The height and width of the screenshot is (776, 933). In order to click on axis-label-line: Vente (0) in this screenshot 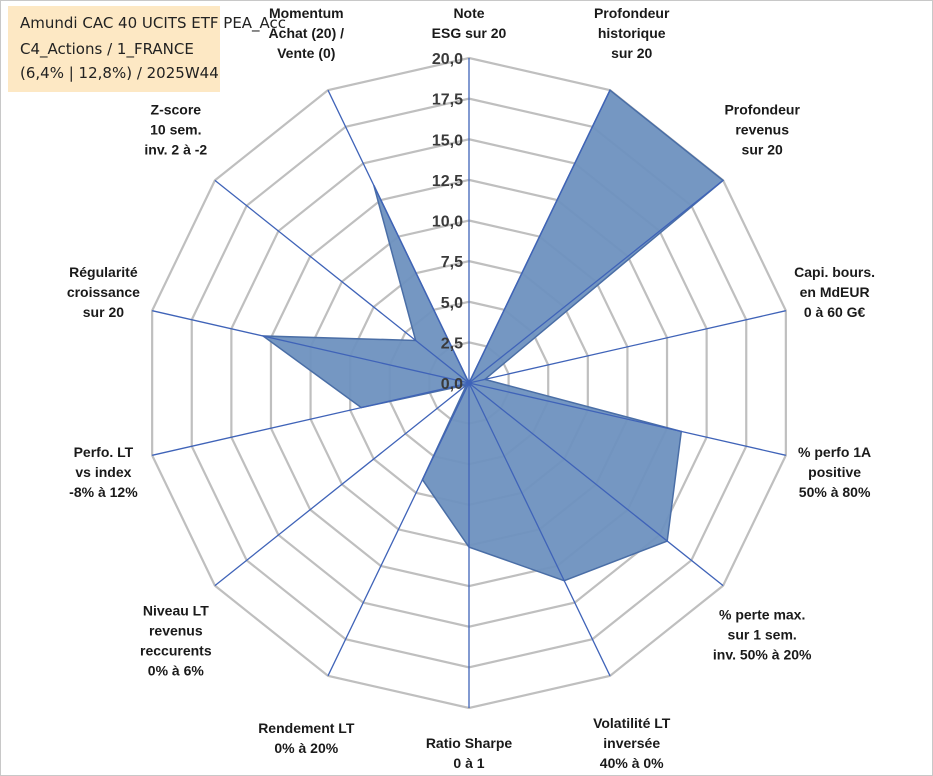, I will do `click(306, 53)`.